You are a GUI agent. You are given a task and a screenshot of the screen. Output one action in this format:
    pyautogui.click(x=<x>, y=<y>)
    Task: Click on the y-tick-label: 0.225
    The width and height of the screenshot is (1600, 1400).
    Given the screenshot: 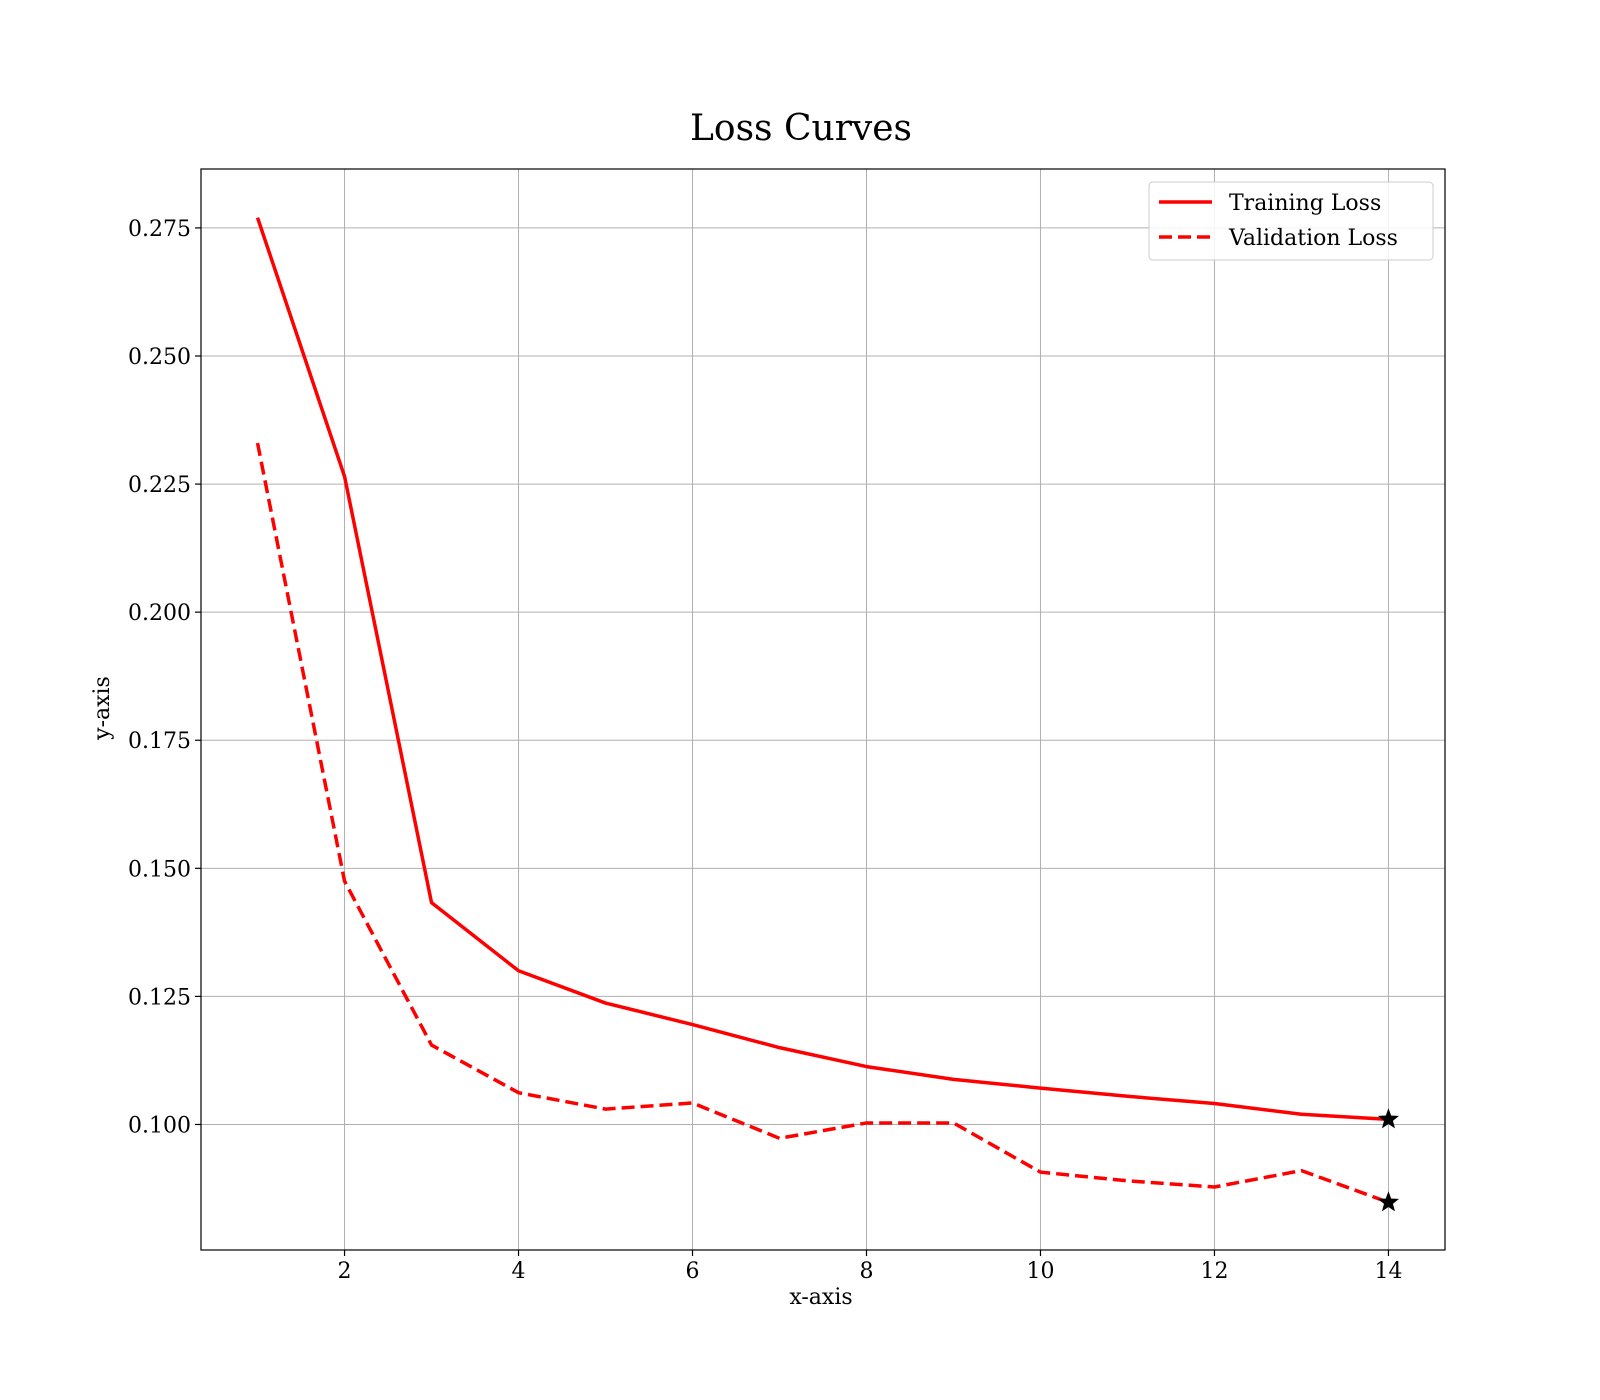 What is the action you would take?
    pyautogui.click(x=159, y=485)
    